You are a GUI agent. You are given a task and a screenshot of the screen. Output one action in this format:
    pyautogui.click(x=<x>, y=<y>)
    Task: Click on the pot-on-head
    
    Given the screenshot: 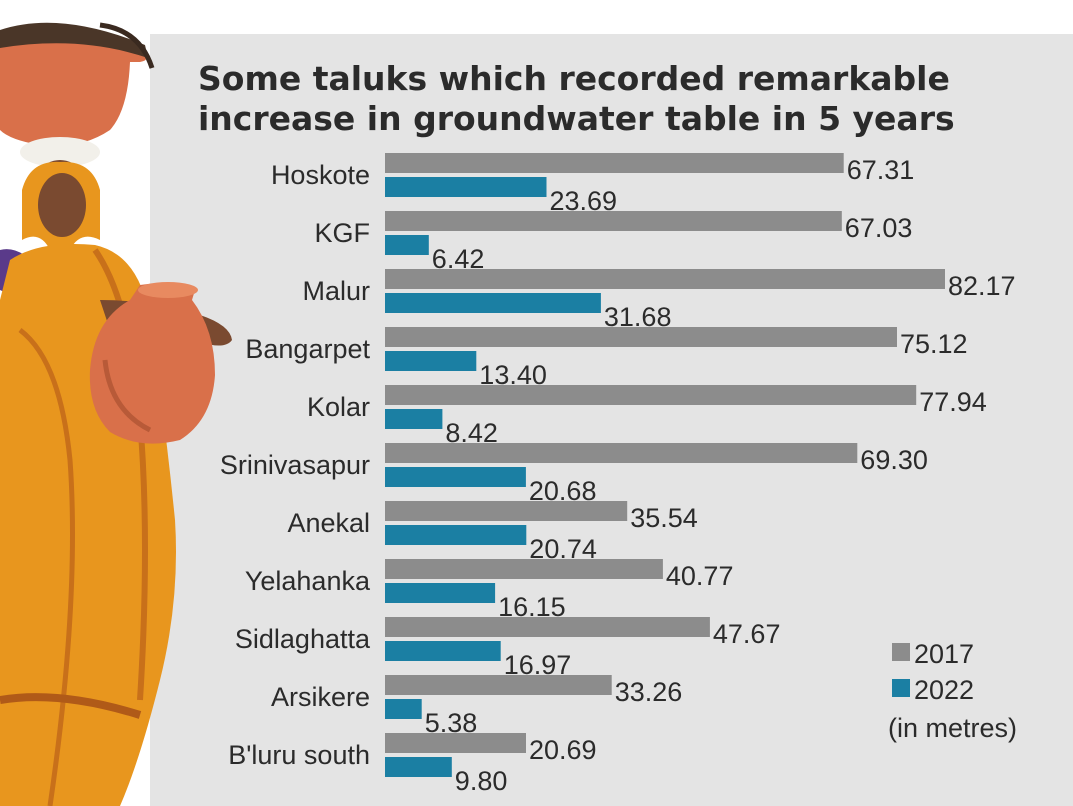 What is the action you would take?
    pyautogui.click(x=77, y=84)
    